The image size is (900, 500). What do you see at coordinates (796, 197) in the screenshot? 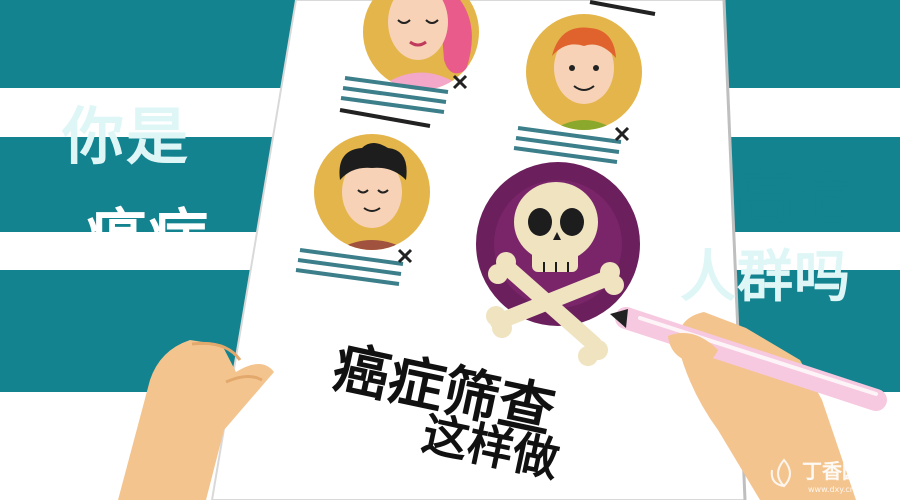
I see `headline-right-line1: 高危` at bounding box center [796, 197].